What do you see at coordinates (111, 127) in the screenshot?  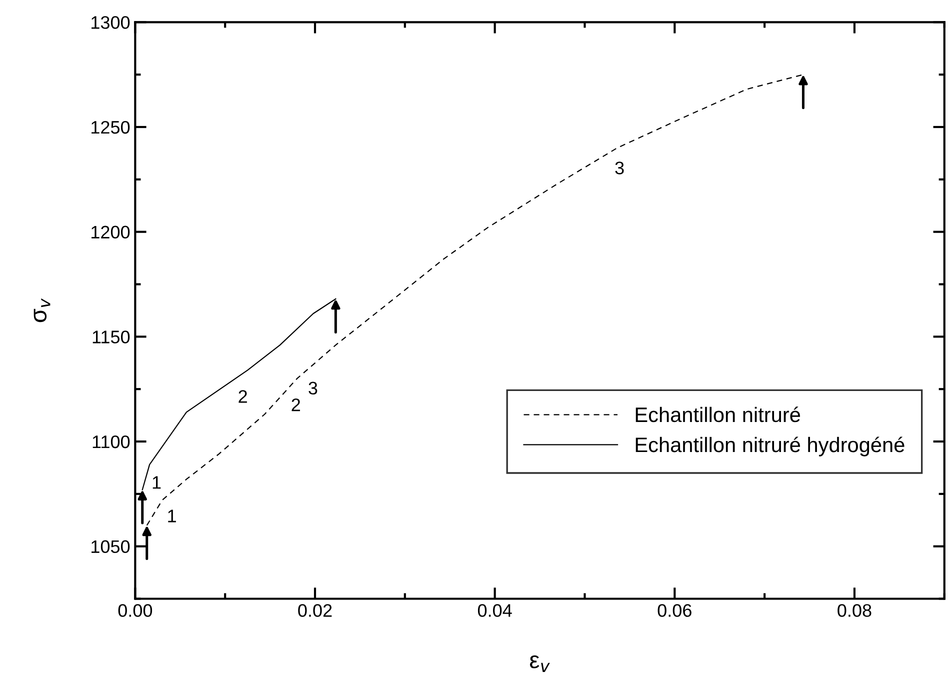 I see `y-tick-label: 1250` at bounding box center [111, 127].